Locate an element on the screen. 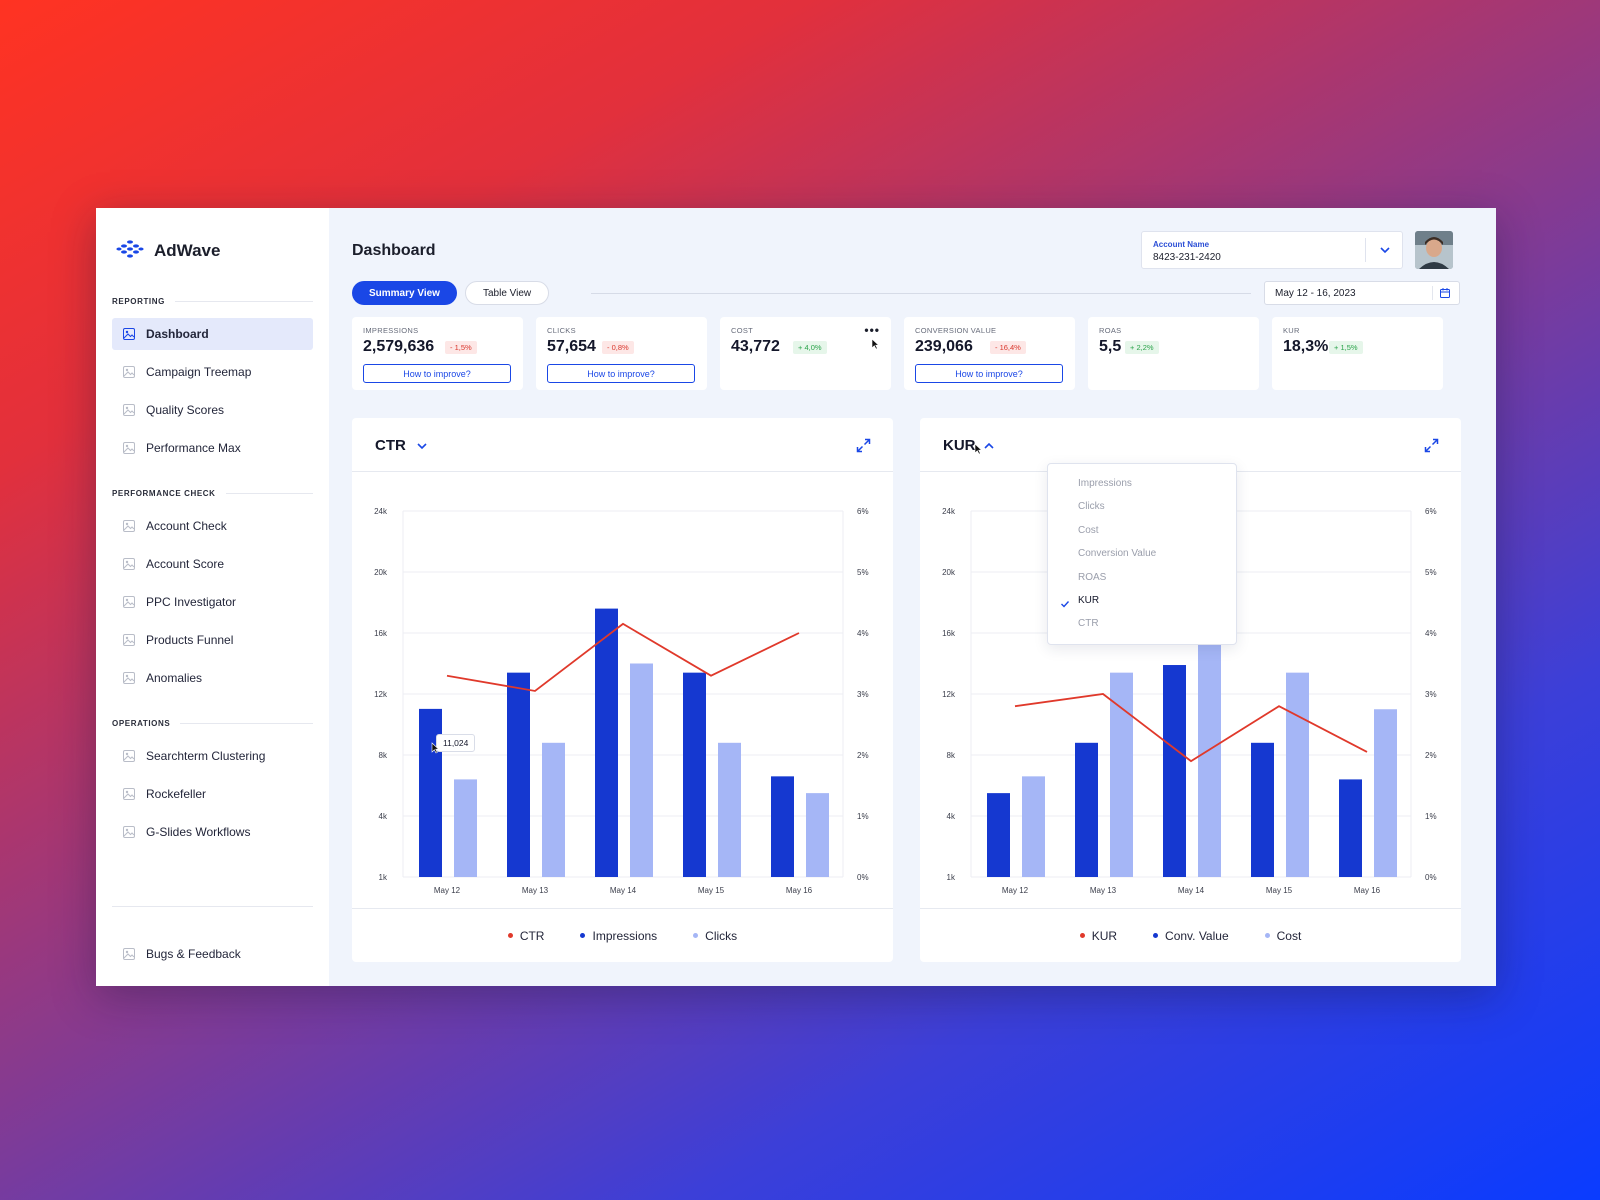  dropdown-option-impressions: Impressions is located at coordinates (1105, 483).